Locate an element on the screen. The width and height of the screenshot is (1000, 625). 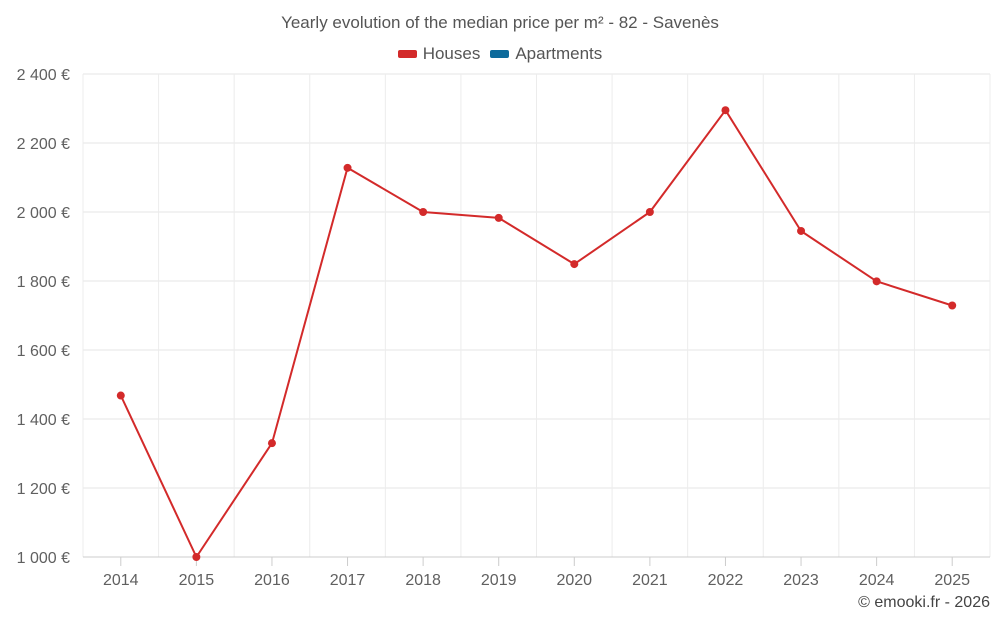
x-tick-label: 2021 is located at coordinates (650, 580).